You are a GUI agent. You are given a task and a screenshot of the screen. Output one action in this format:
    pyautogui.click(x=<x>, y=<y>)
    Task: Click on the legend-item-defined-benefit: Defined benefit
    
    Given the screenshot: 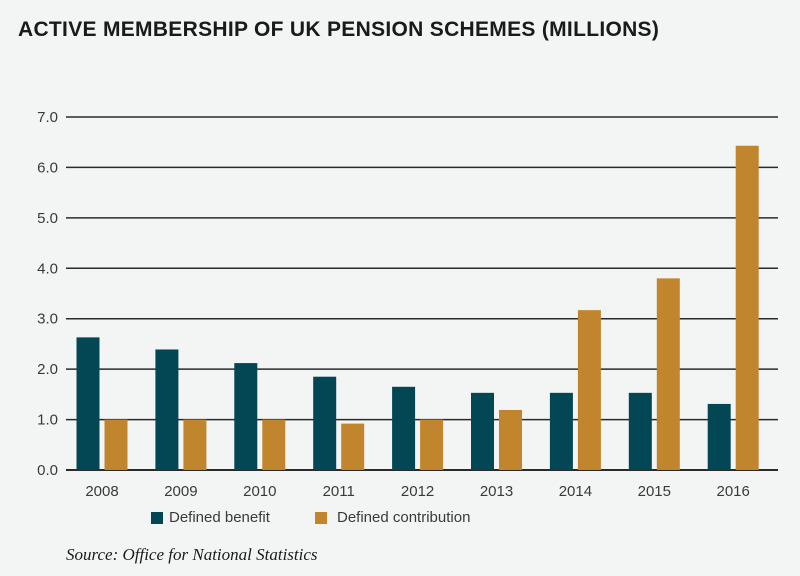 What is the action you would take?
    pyautogui.click(x=210, y=517)
    